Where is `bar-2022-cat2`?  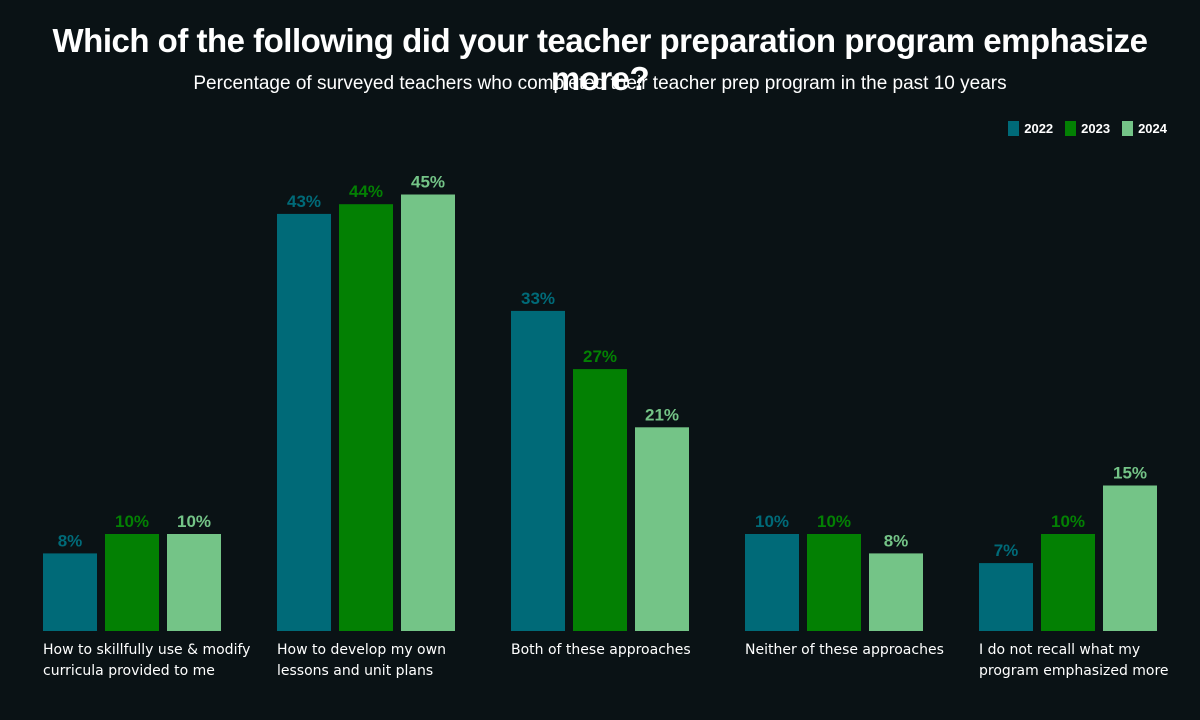 bar-2022-cat2 is located at coordinates (304, 422).